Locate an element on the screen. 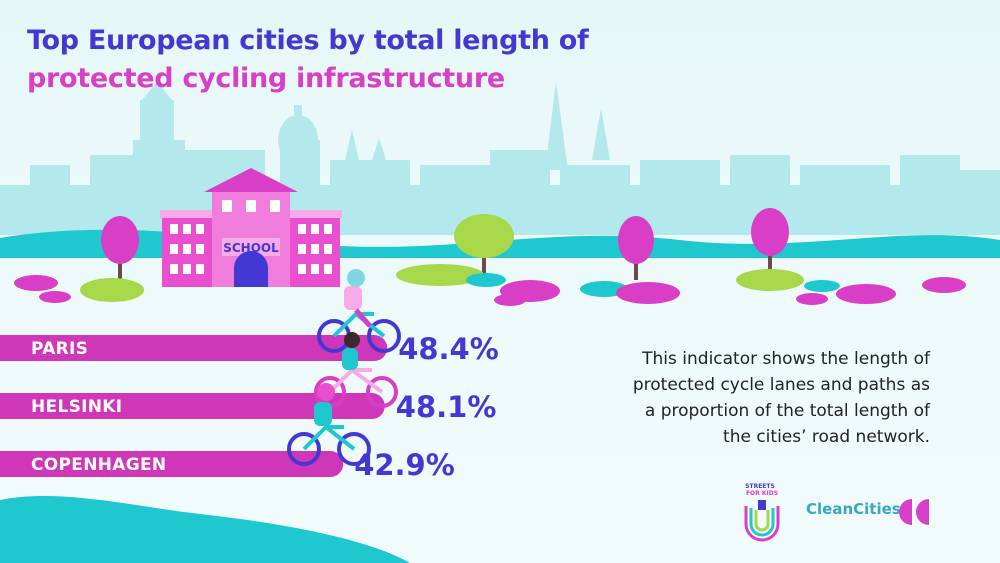 This screenshot has height=563, width=1000. category-label-paris: PARIS is located at coordinates (59, 349).